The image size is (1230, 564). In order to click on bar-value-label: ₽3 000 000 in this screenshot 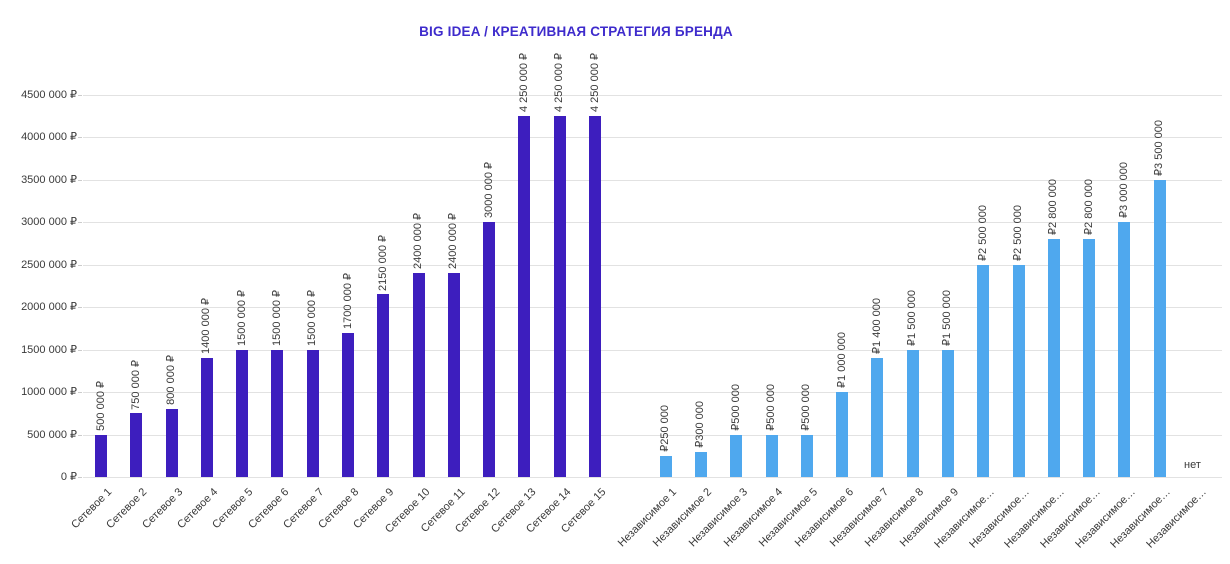, I will do `click(1123, 190)`.